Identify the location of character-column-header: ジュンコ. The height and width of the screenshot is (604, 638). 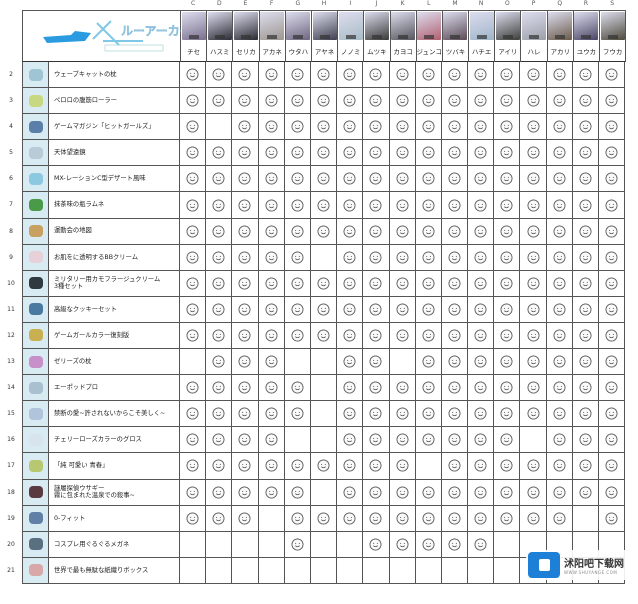
(430, 36).